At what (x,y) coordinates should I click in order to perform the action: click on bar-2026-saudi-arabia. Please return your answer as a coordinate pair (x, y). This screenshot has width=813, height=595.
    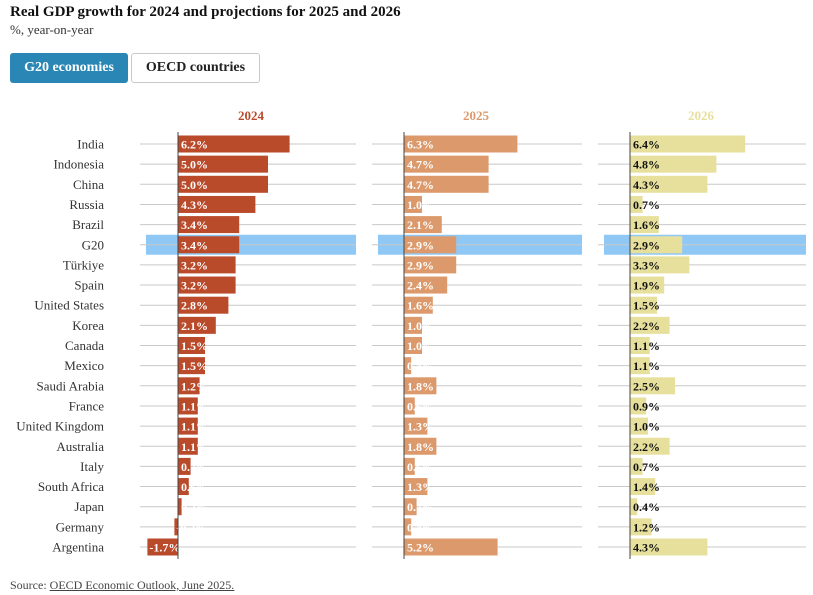
    Looking at the image, I should click on (652, 386).